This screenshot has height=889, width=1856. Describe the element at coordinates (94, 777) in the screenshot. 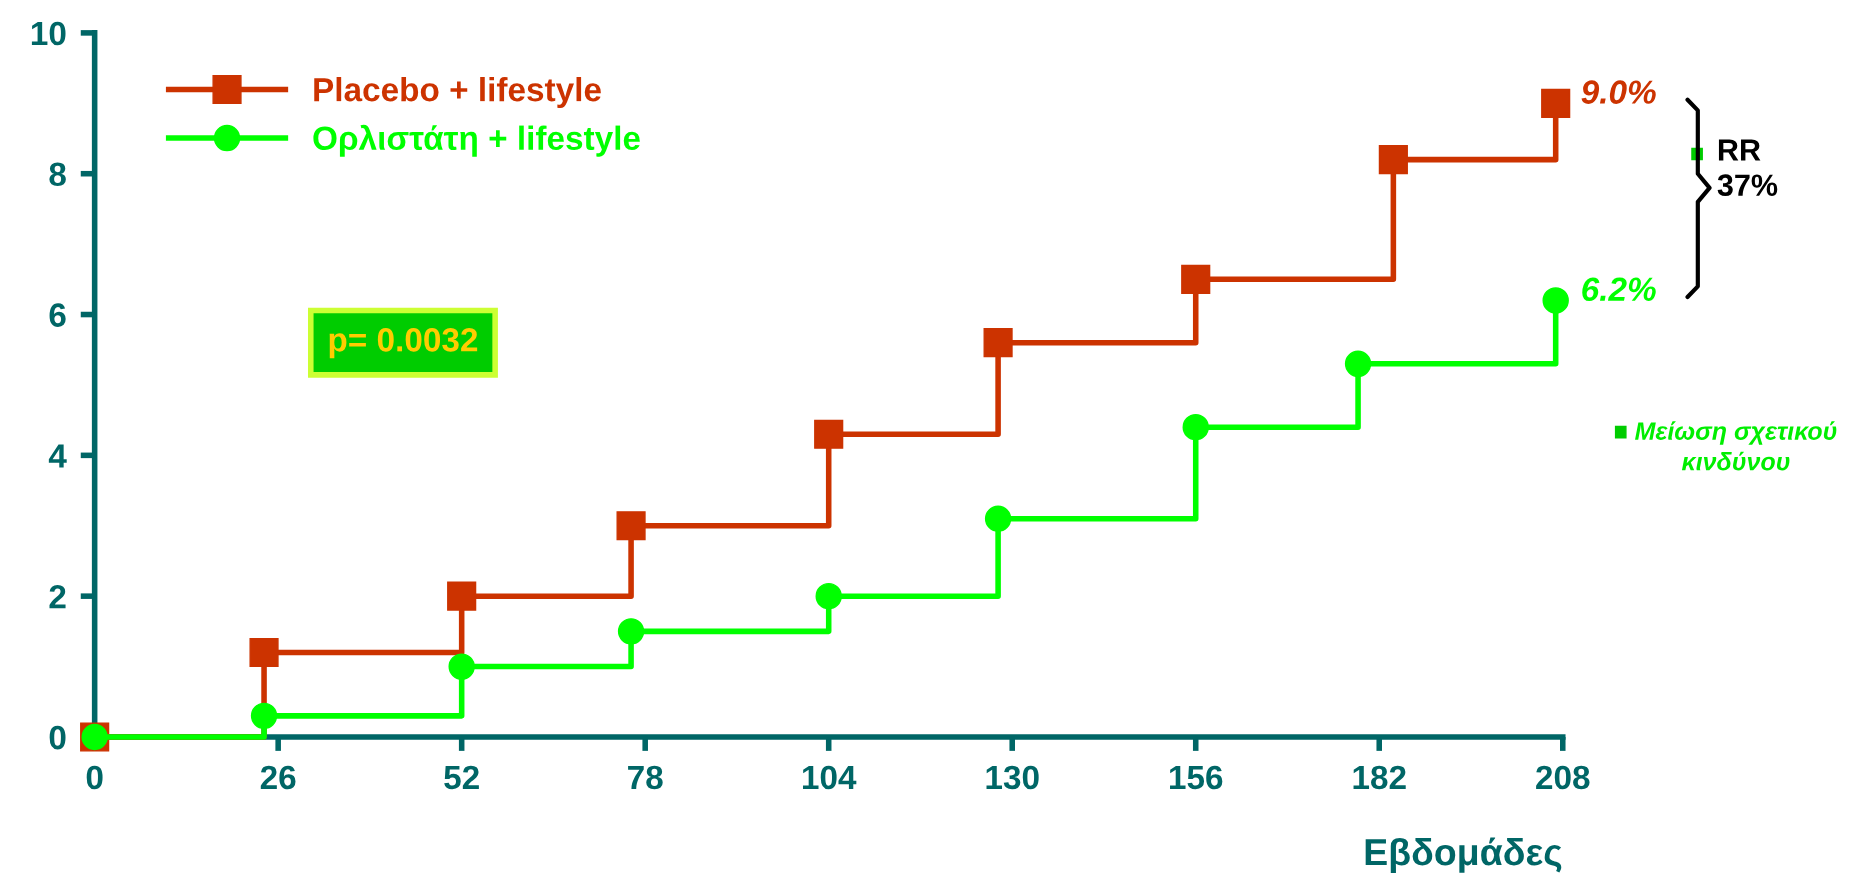

I see `x-tick-label: 0` at that location.